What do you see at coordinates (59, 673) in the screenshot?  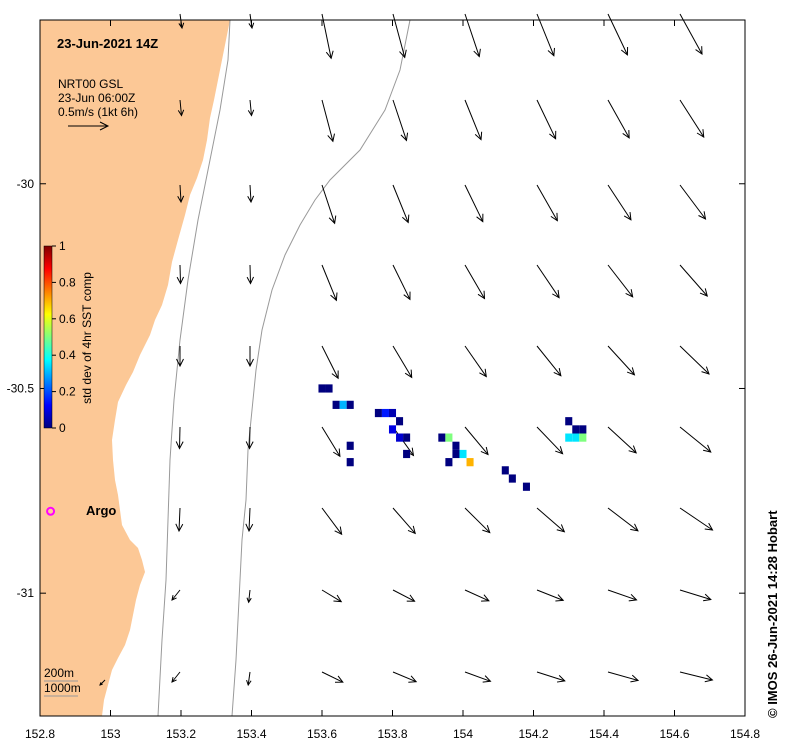 I see `contour-label-200m: 200m` at bounding box center [59, 673].